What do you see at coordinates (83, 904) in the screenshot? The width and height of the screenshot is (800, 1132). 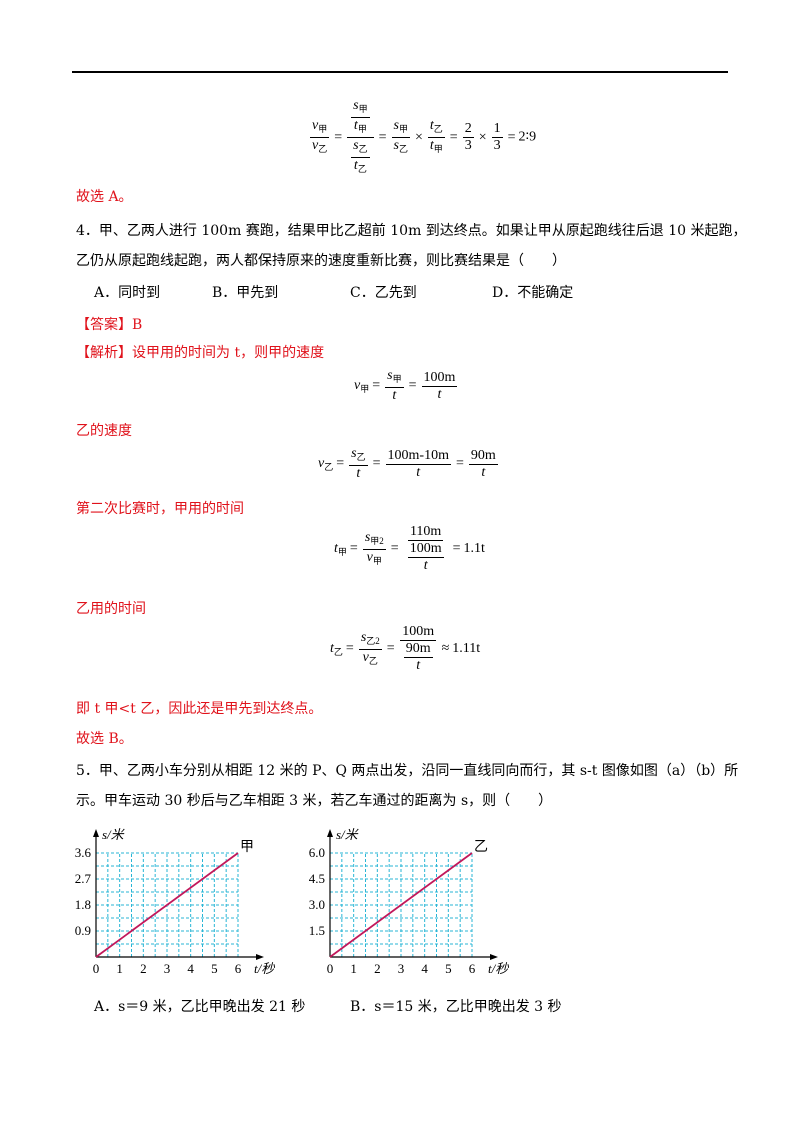 I see `y-tick-label: 1.8` at bounding box center [83, 904].